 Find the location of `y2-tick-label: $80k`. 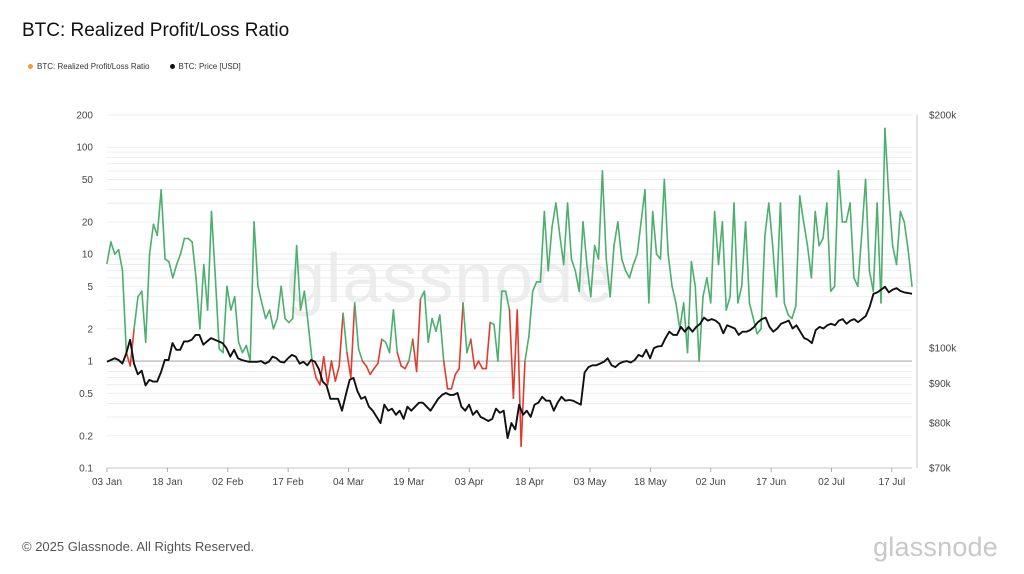

y2-tick-label: $80k is located at coordinates (940, 424).